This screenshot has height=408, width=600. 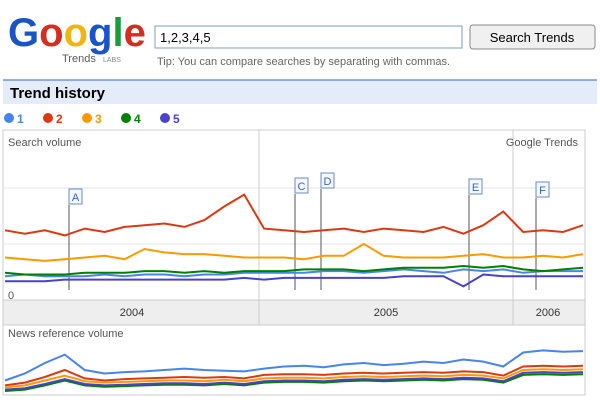 I want to click on annotation-label: E, so click(x=475, y=188).